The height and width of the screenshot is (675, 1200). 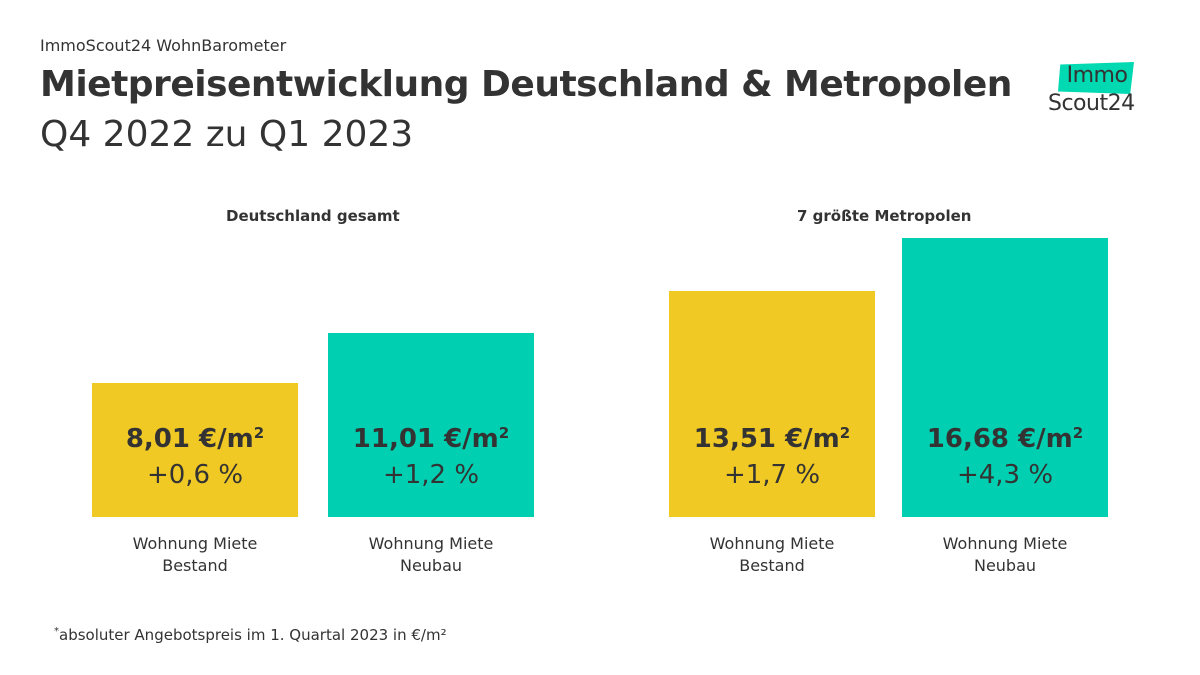 I want to click on bar-value-label: 8,01 €/m2, so click(x=195, y=439).